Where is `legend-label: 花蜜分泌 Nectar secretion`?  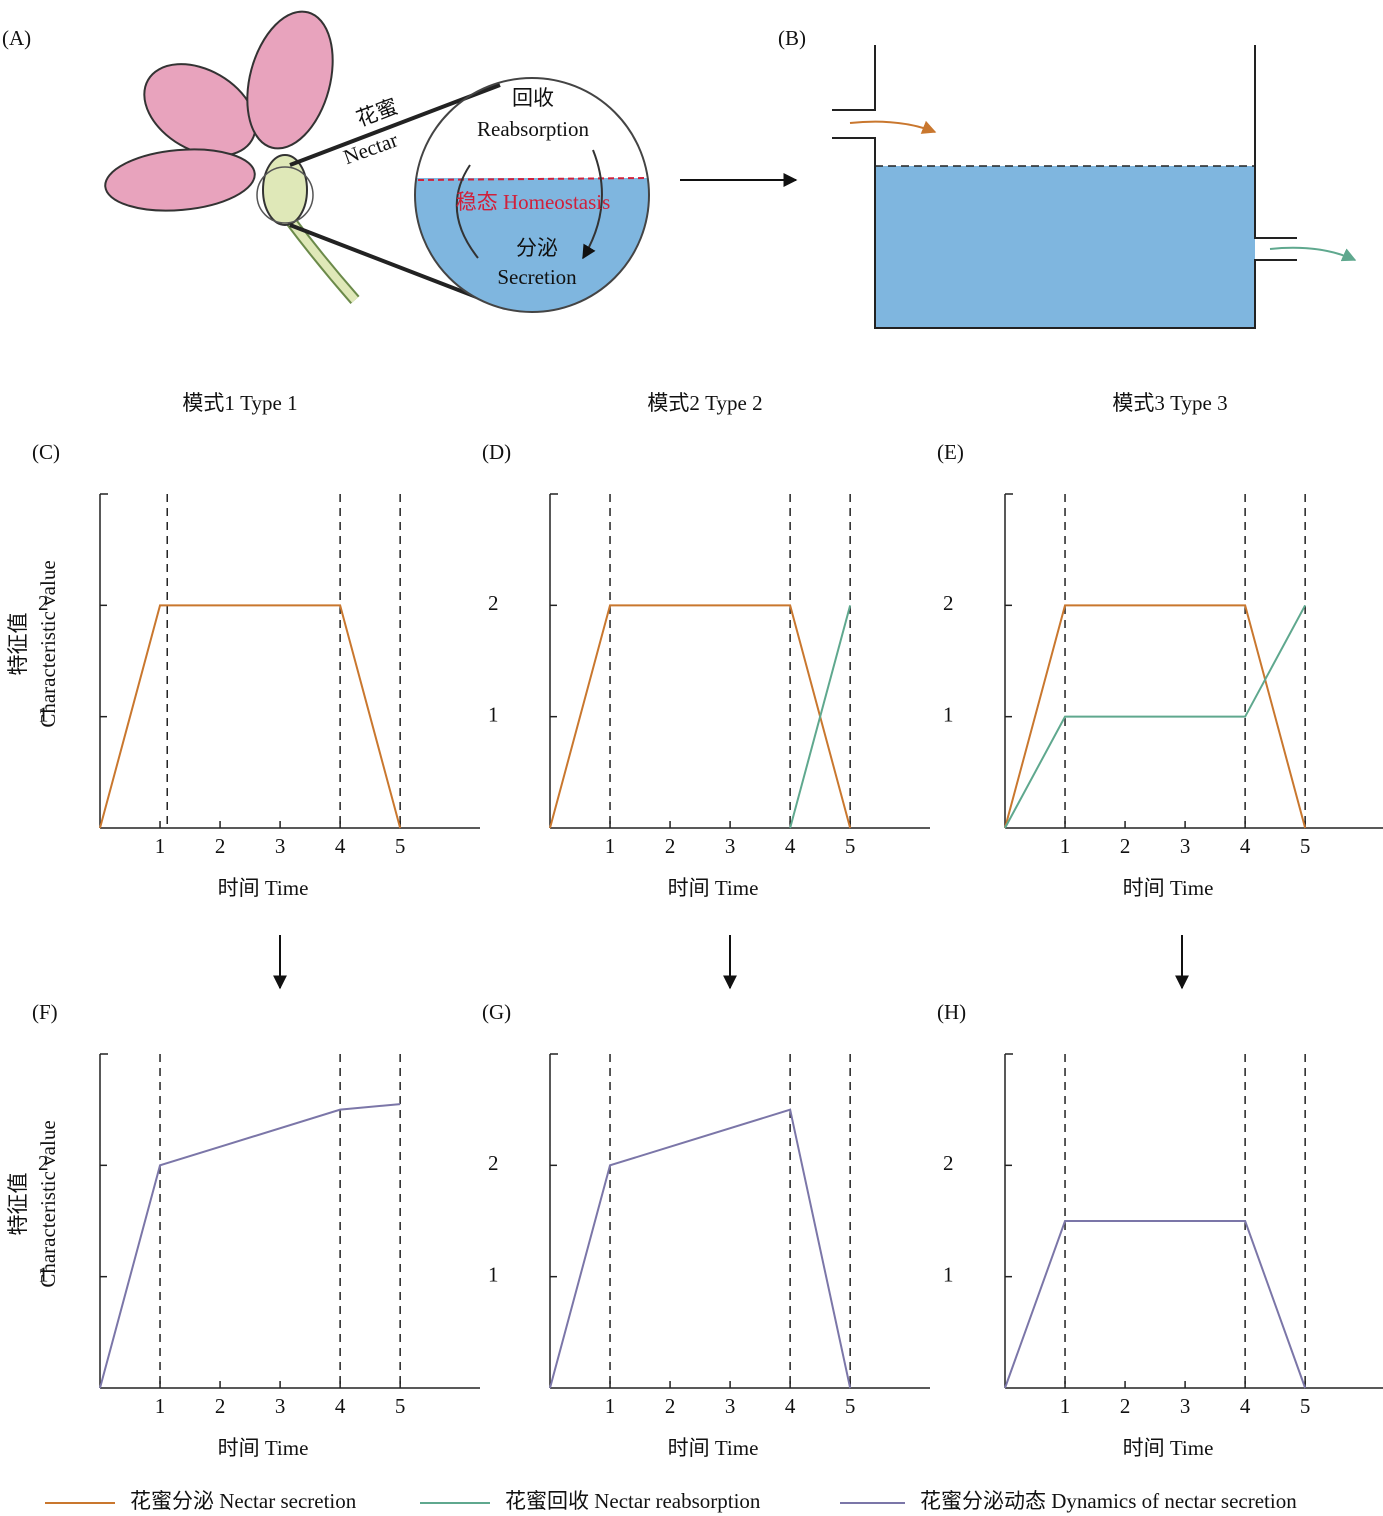
legend-label: 花蜜分泌 Nectar secretion is located at coordinates (243, 1501).